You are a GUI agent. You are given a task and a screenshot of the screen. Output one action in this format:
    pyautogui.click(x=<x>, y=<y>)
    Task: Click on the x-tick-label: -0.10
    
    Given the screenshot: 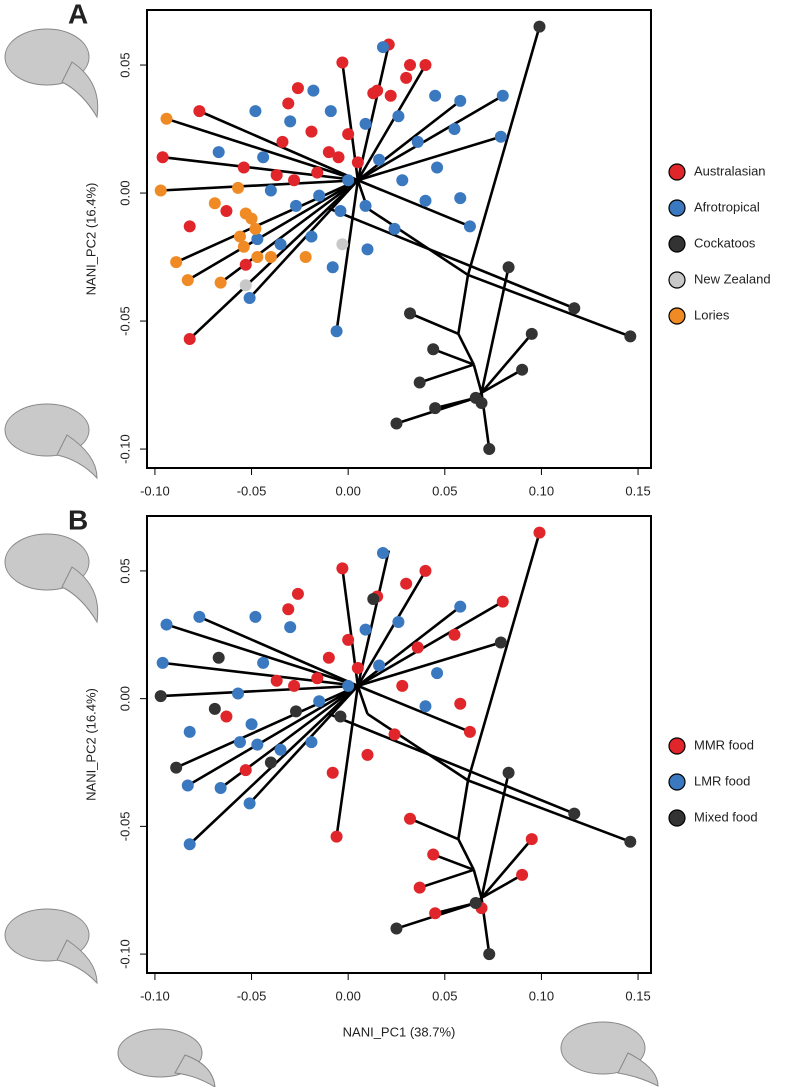 What is the action you would take?
    pyautogui.click(x=155, y=995)
    